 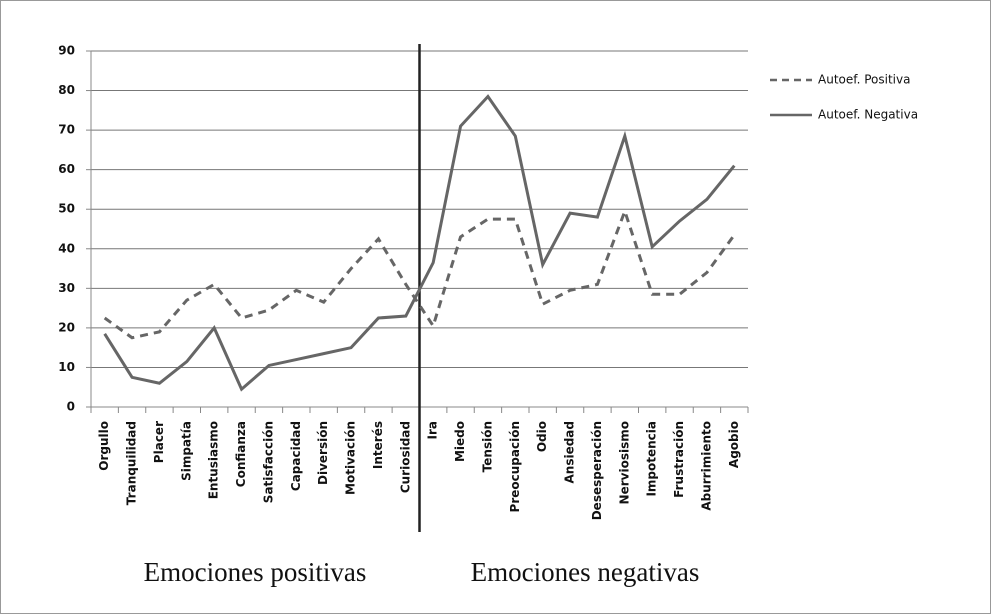 What do you see at coordinates (66, 367) in the screenshot?
I see `y-tick-label: 10` at bounding box center [66, 367].